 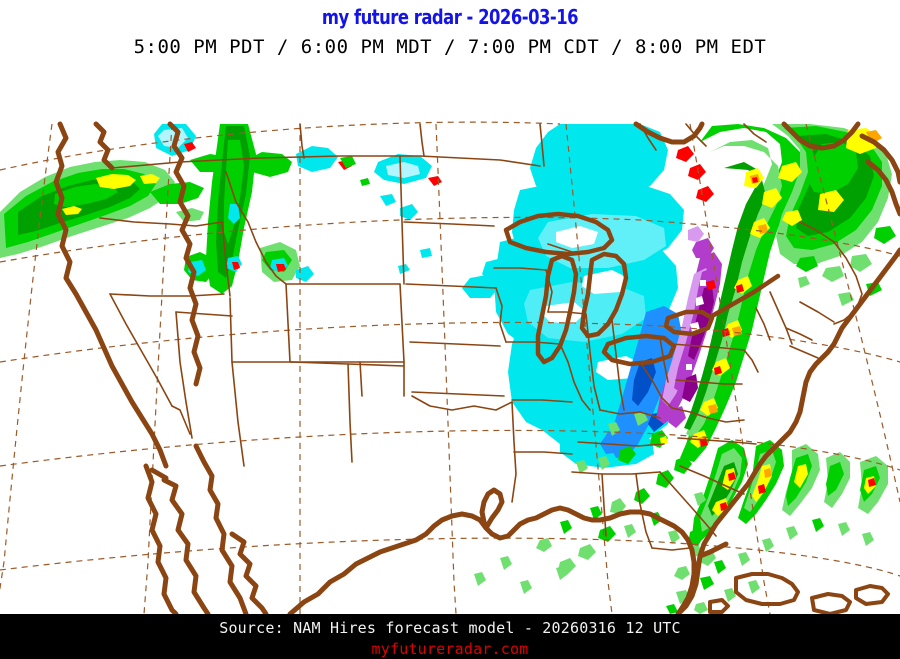 I want to click on parallel-45n, so click(x=450, y=239).